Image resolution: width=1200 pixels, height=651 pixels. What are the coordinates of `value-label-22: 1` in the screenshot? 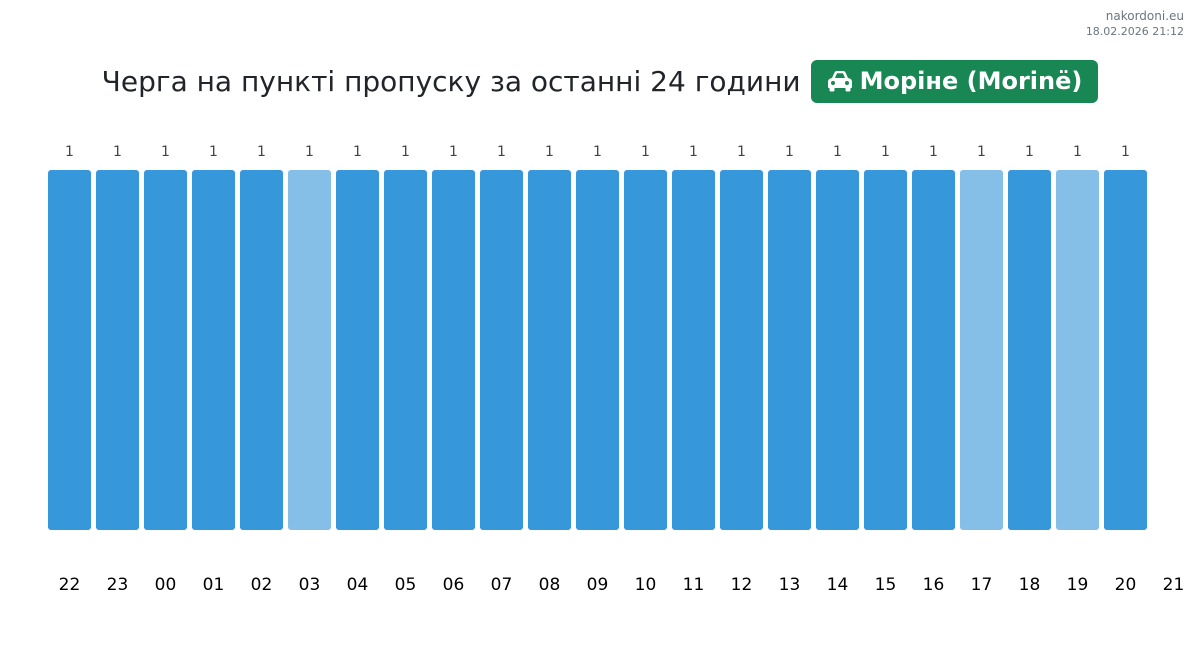 It's located at (69, 152).